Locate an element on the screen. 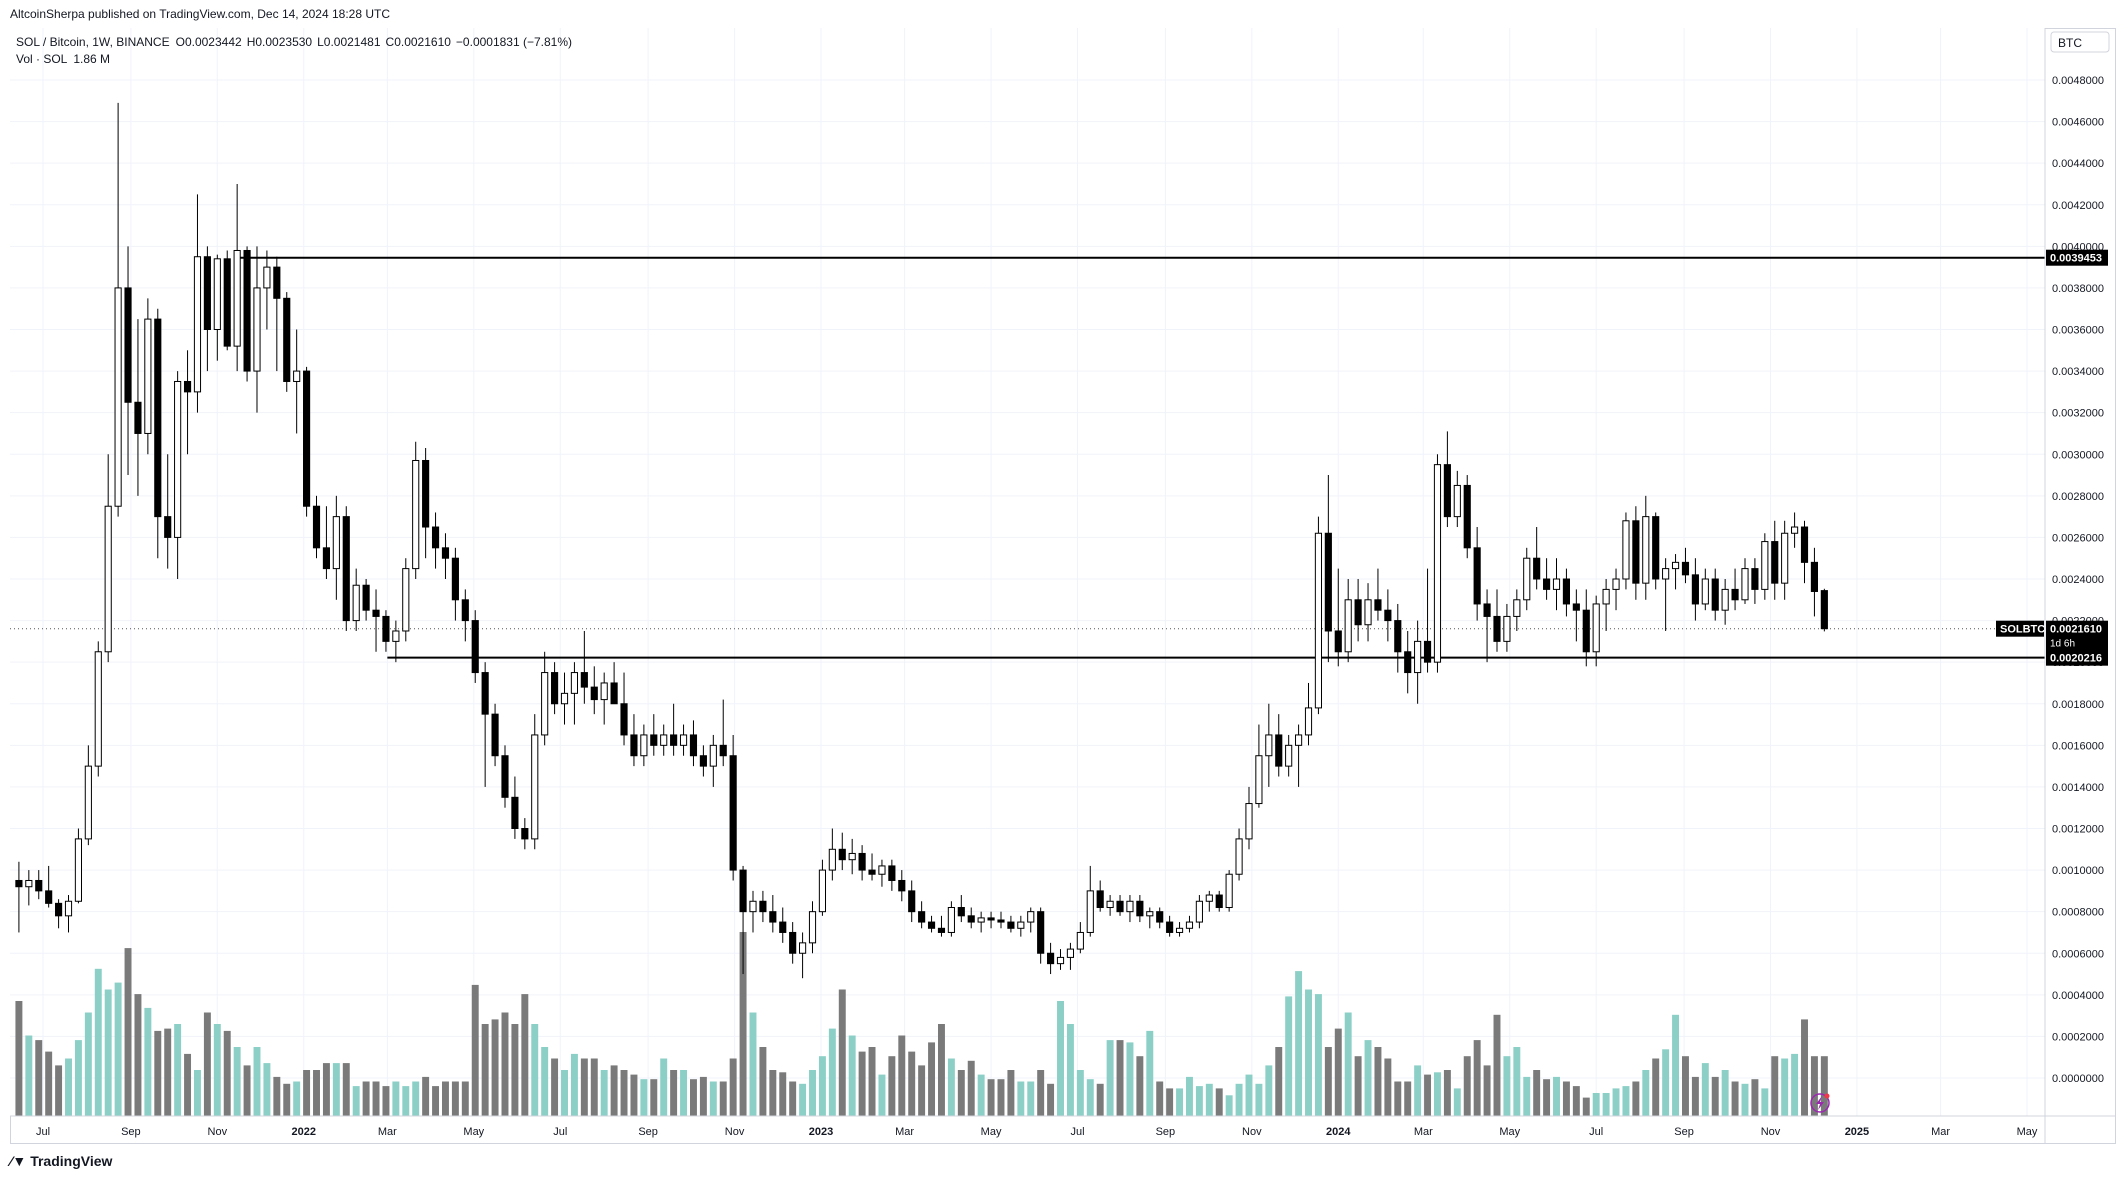  resistance-badge-text: 0.0039453 is located at coordinates (2076, 259).